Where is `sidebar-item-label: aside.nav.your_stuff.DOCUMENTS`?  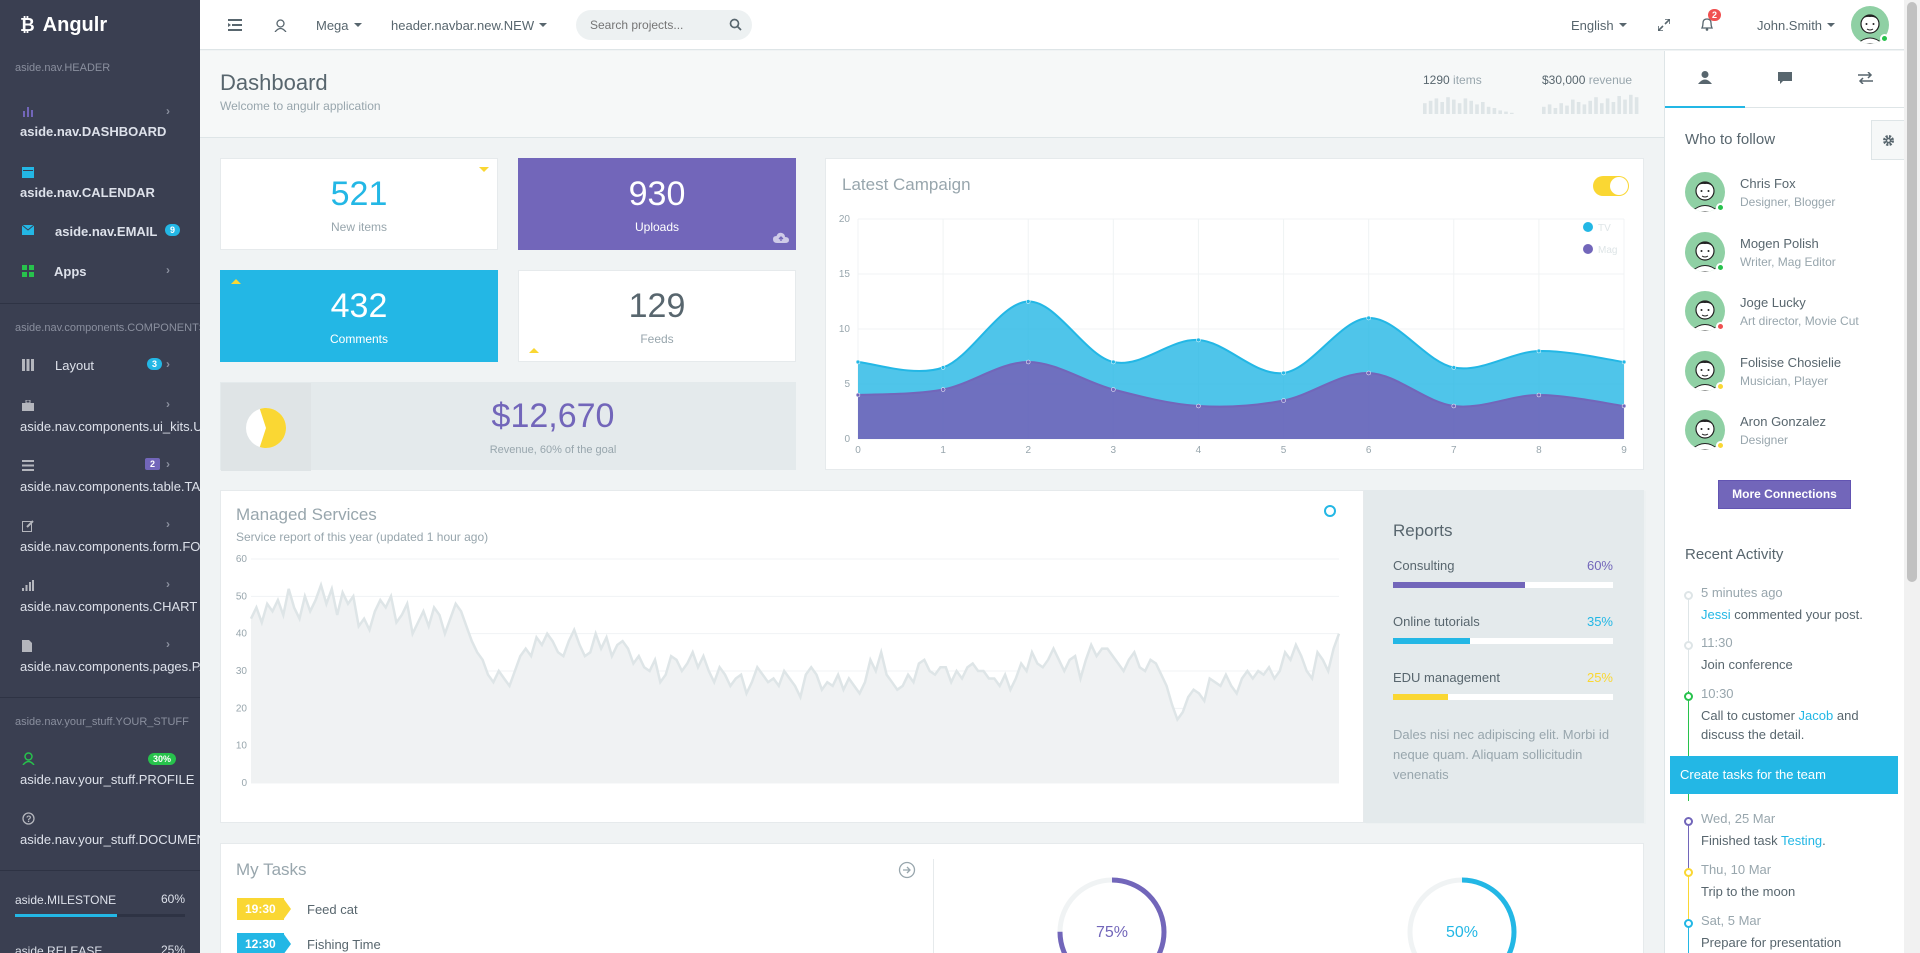 sidebar-item-label: aside.nav.your_stuff.DOCUMENTS is located at coordinates (110, 839).